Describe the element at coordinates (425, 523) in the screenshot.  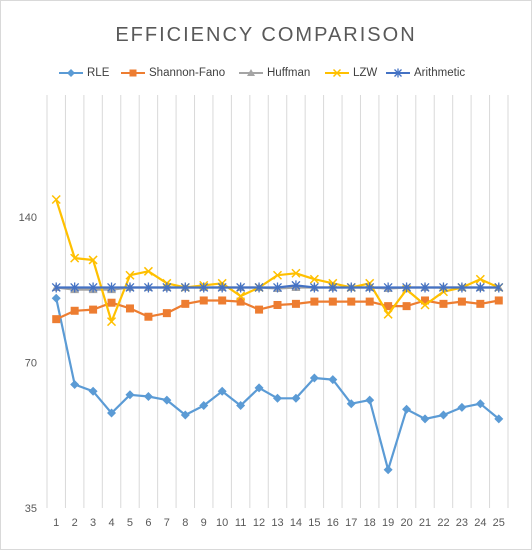
I see `x-tick-label: 21` at that location.